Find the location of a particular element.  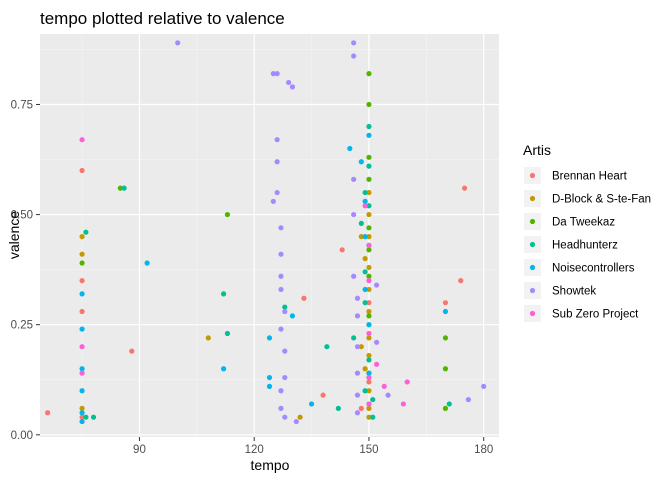

y-tick-label: 0.25 is located at coordinates (22, 326).